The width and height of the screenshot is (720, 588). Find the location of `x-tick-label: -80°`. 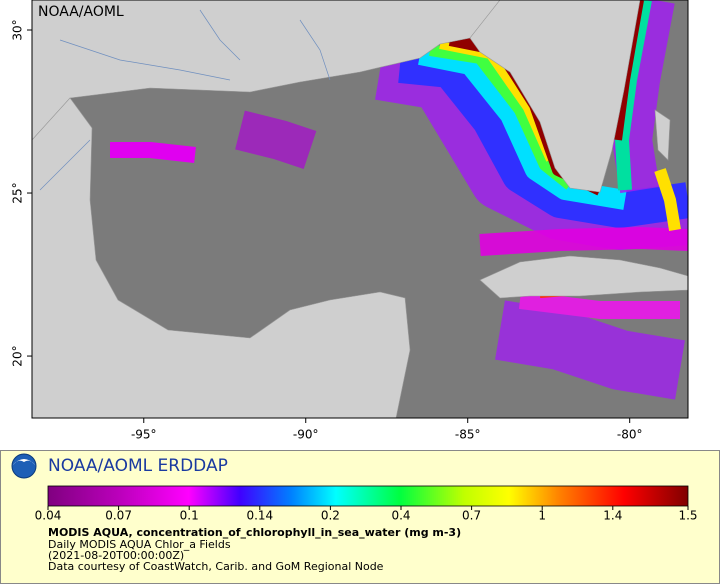

x-tick-label: -80° is located at coordinates (630, 435).